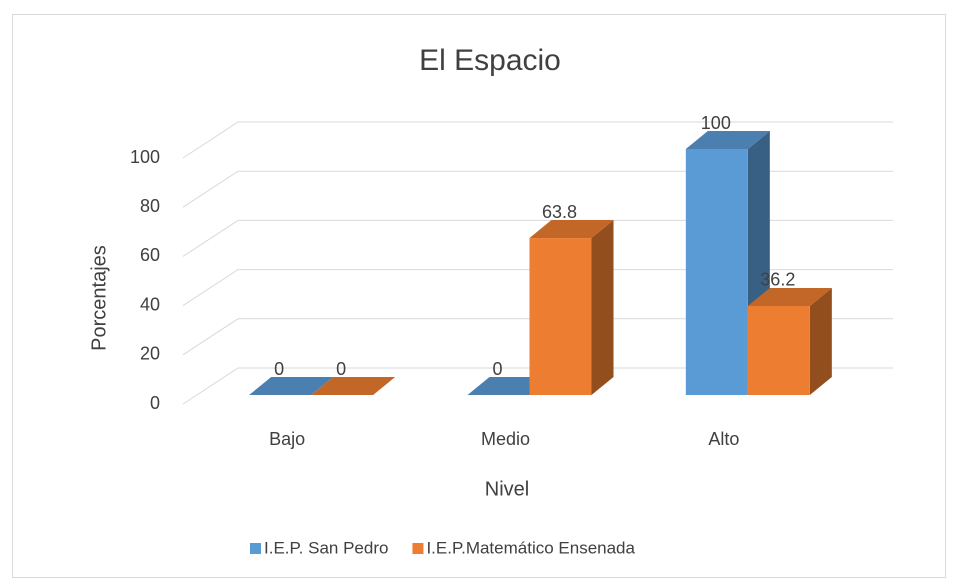 This screenshot has width=958, height=582. Describe the element at coordinates (99, 298) in the screenshot. I see `y-axis-label: Porcentajes` at that location.